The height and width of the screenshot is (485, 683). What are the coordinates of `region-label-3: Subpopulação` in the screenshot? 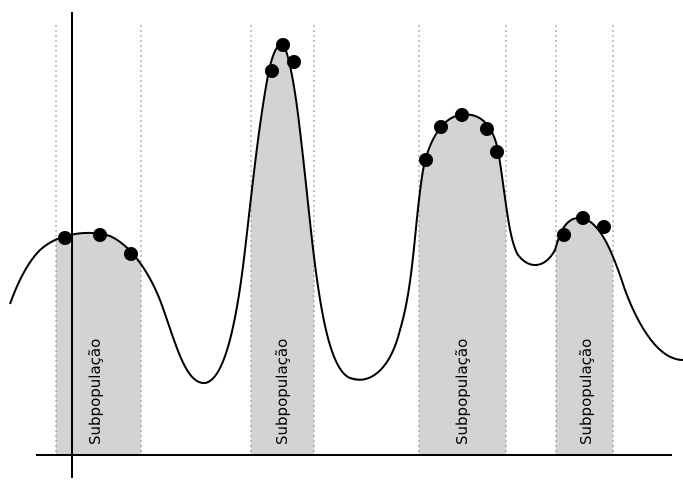 It's located at (462, 392).